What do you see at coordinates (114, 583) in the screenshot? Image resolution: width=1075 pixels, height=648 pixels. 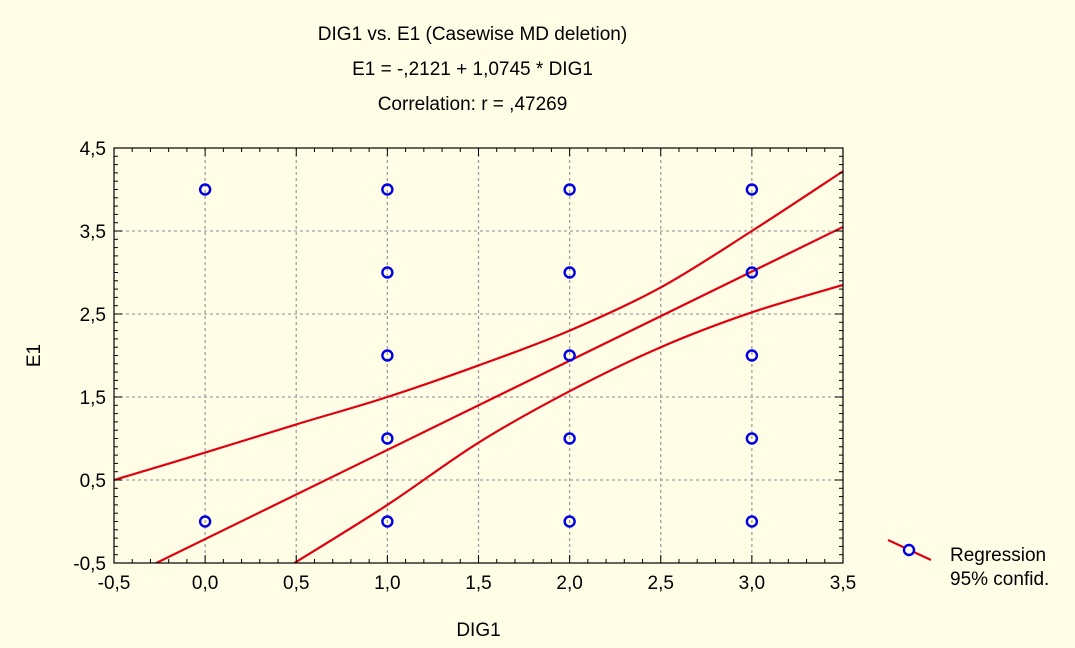 I see `x-tick-label: -0,5` at bounding box center [114, 583].